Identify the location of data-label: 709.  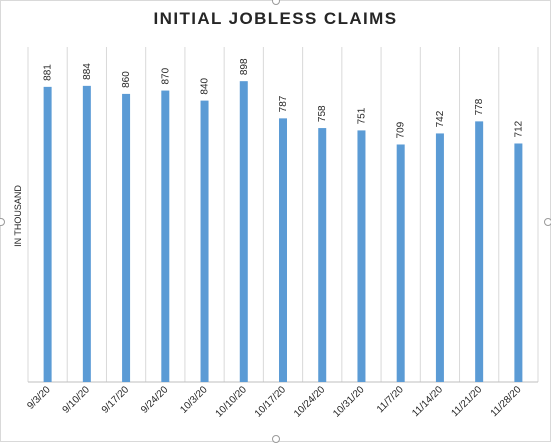
(401, 129).